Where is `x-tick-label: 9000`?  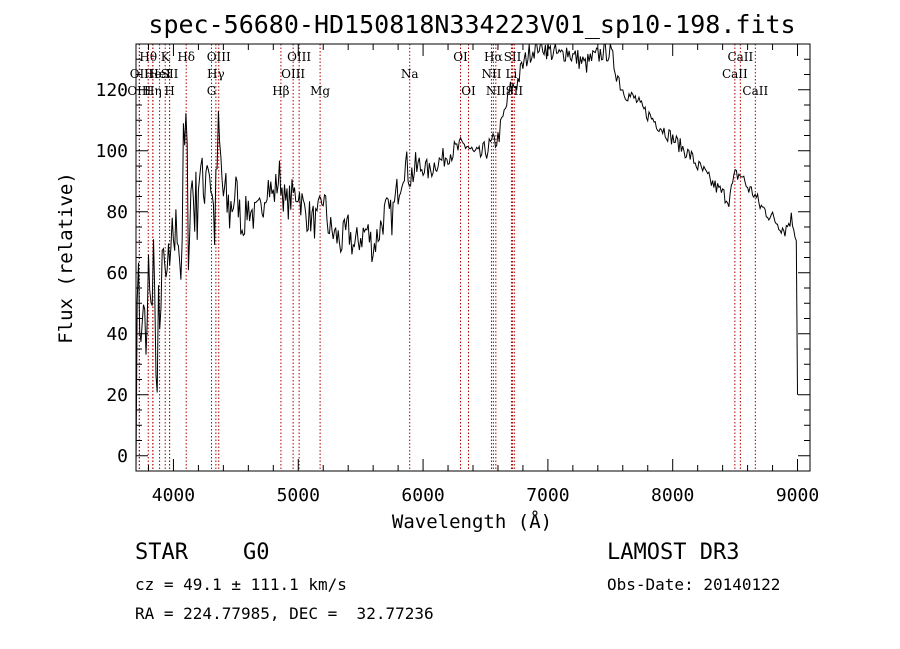
x-tick-label: 9000 is located at coordinates (797, 495).